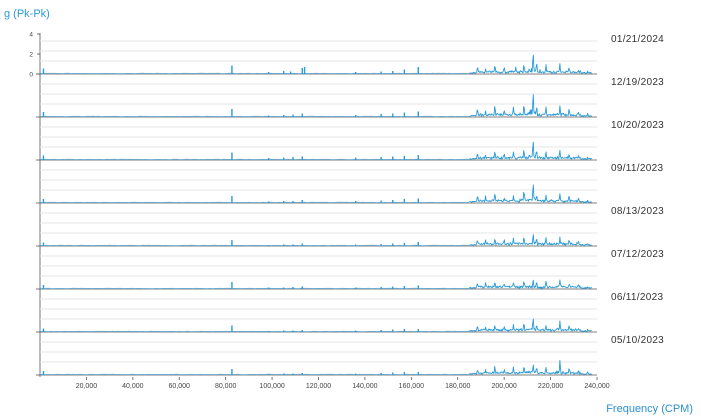 The image size is (701, 418). What do you see at coordinates (637, 39) in the screenshot?
I see `series-date-label: 01/21/2024` at bounding box center [637, 39].